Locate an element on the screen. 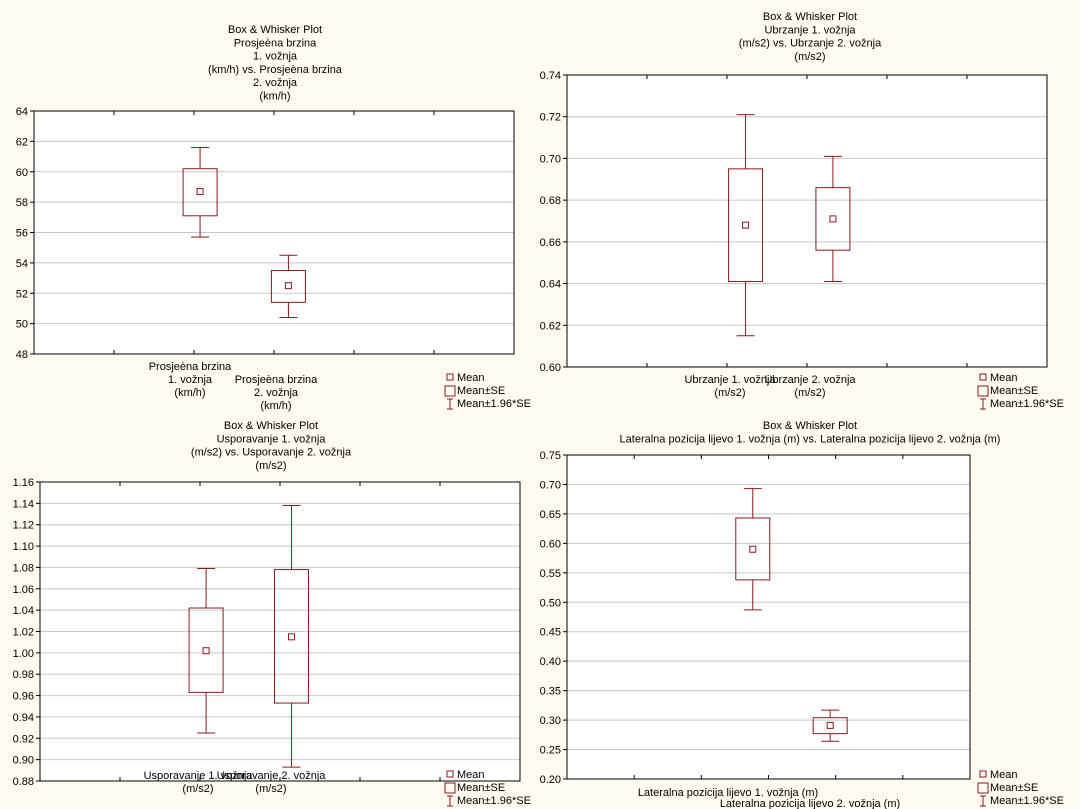  category-label-line: Ubrzanje 1. vožnja is located at coordinates (730, 380).